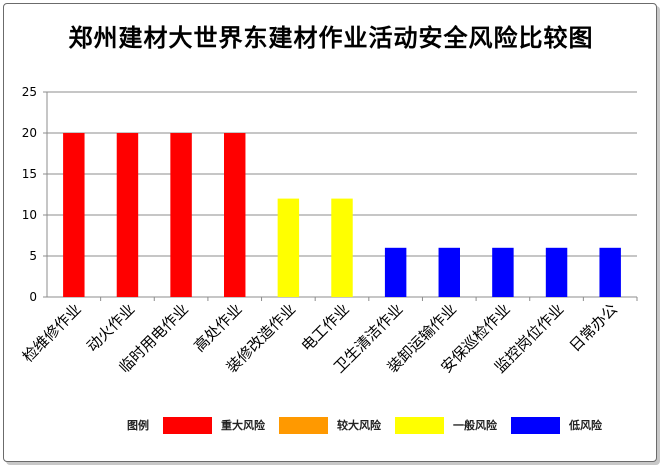  I want to click on x-tick-label: 日常办公, so click(593, 327).